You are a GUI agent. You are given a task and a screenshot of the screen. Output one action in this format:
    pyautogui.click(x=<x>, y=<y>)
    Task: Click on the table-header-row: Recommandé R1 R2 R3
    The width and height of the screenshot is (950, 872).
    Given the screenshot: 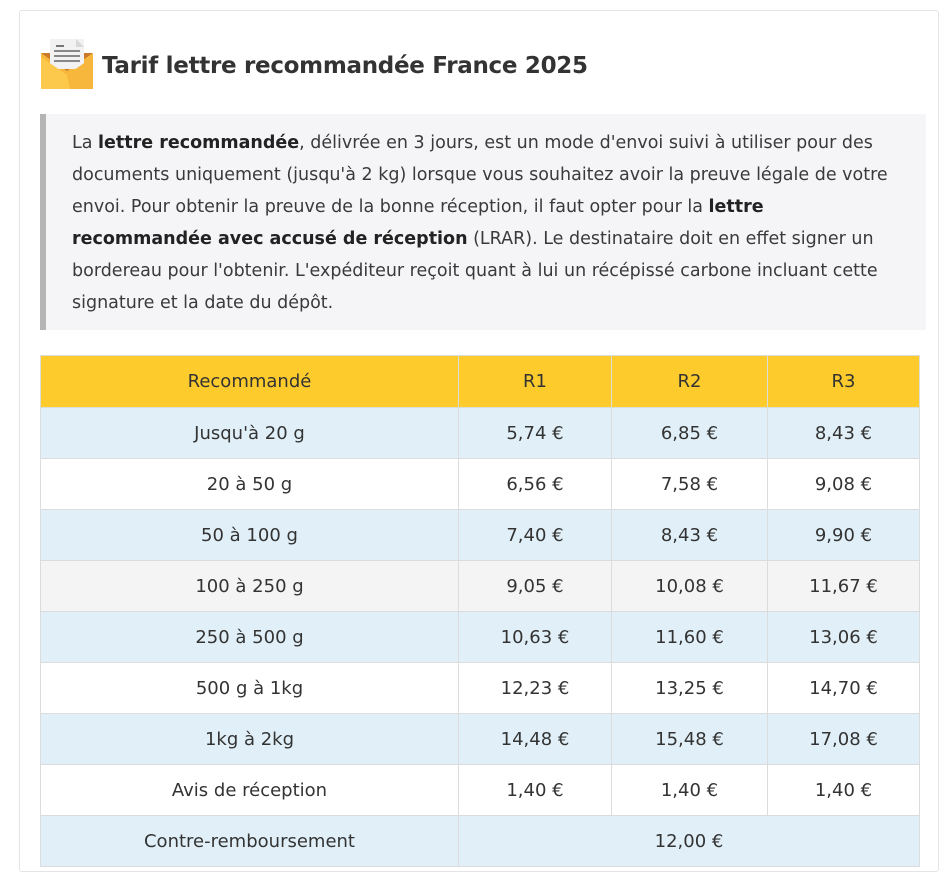 What is the action you would take?
    pyautogui.click(x=480, y=381)
    